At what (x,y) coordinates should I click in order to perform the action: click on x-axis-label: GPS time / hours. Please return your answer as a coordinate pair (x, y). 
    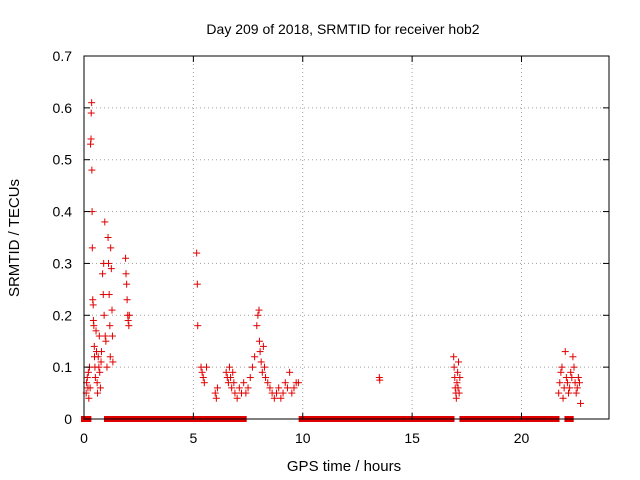
    Looking at the image, I should click on (344, 466).